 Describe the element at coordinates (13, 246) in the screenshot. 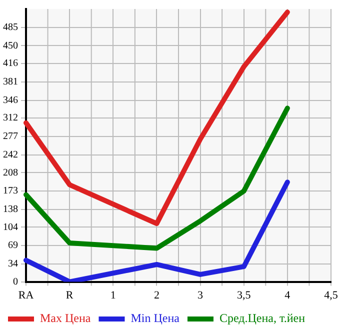

I see `y-tick-label: 69` at that location.